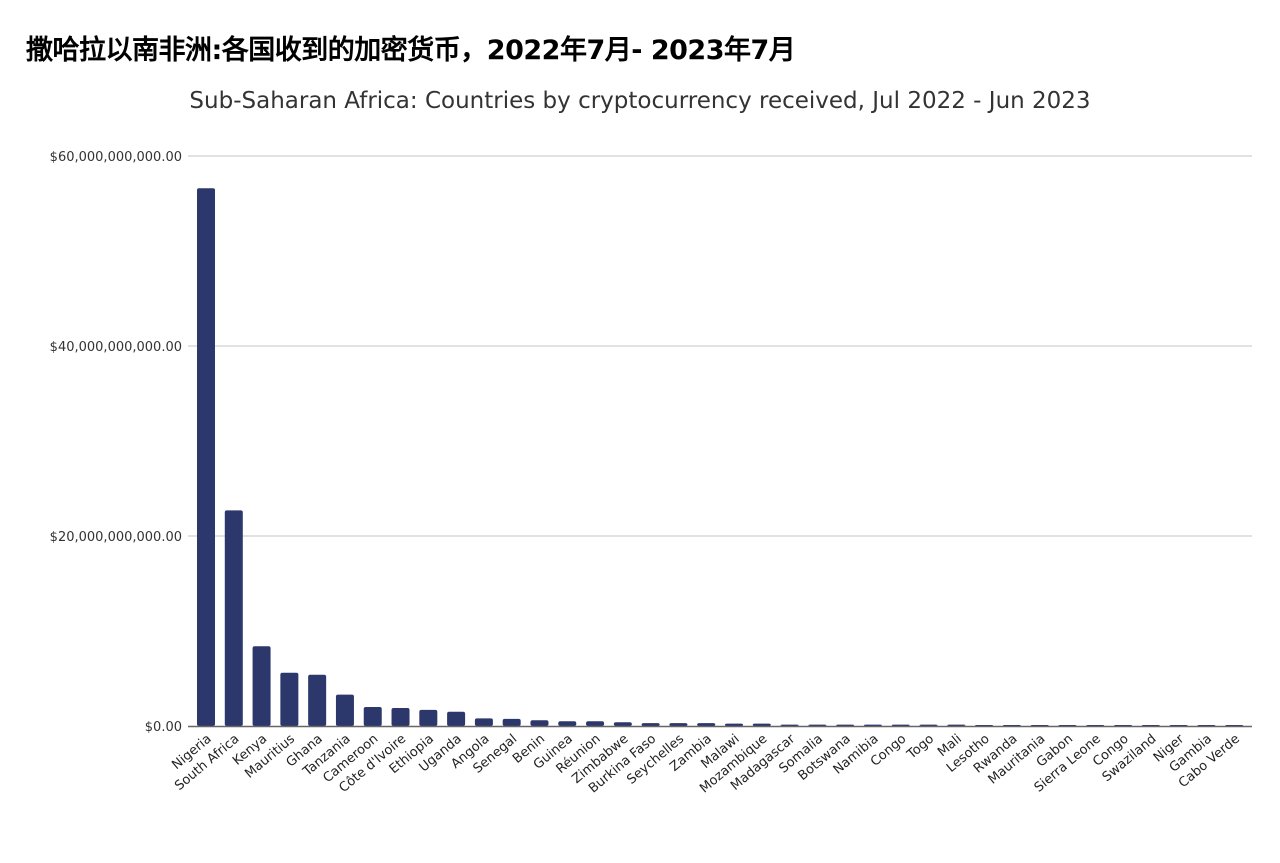 The width and height of the screenshot is (1280, 863). What do you see at coordinates (411, 50) in the screenshot?
I see `chinese-title: 撒哈拉以南非洲:各国收到的加密货币，2022年7月- 2023年7月` at bounding box center [411, 50].